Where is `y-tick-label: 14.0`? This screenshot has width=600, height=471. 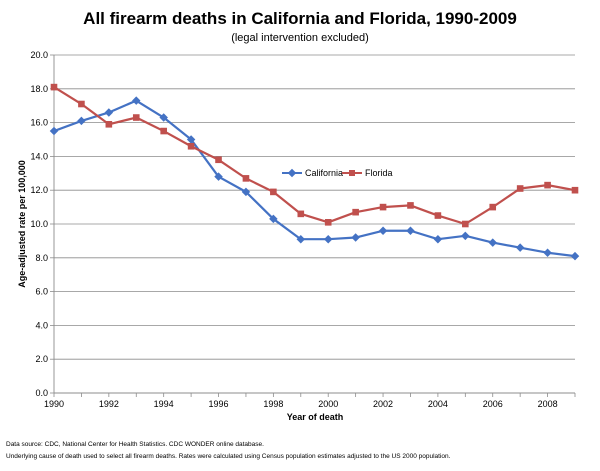
y-tick-label: 14.0 is located at coordinates (39, 156).